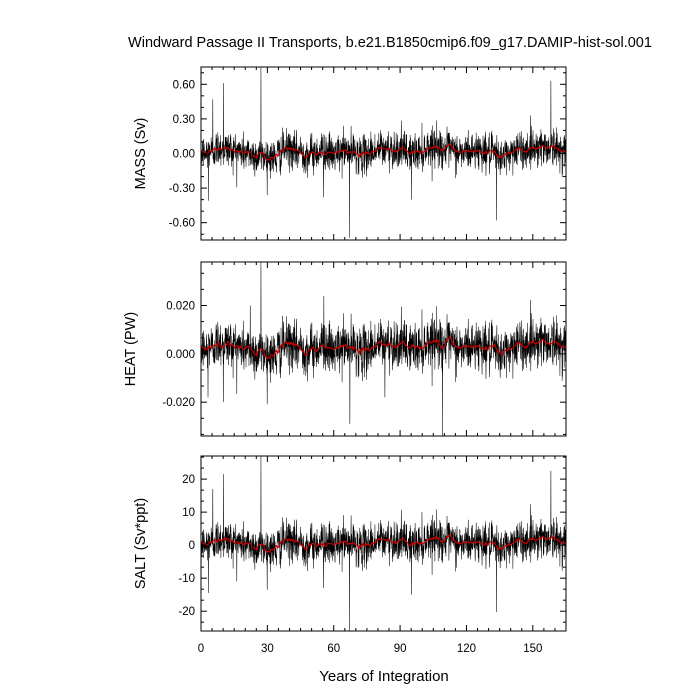  I want to click on y-tick-label: -20, so click(186, 612).